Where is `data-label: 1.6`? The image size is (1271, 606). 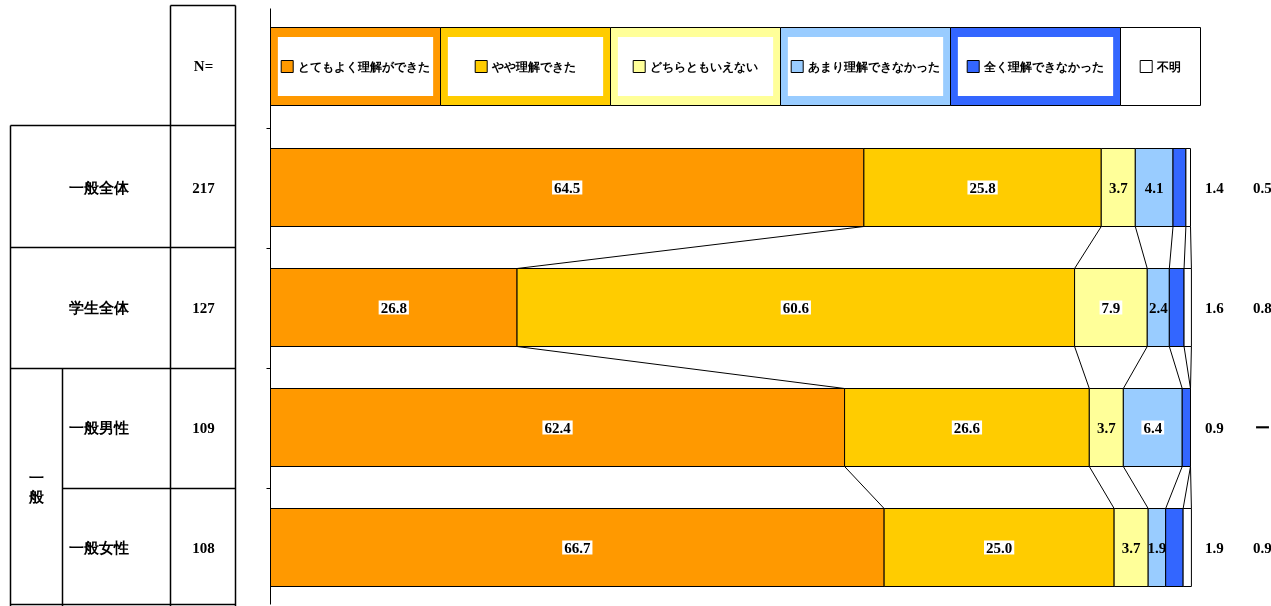 data-label: 1.6 is located at coordinates (1215, 307).